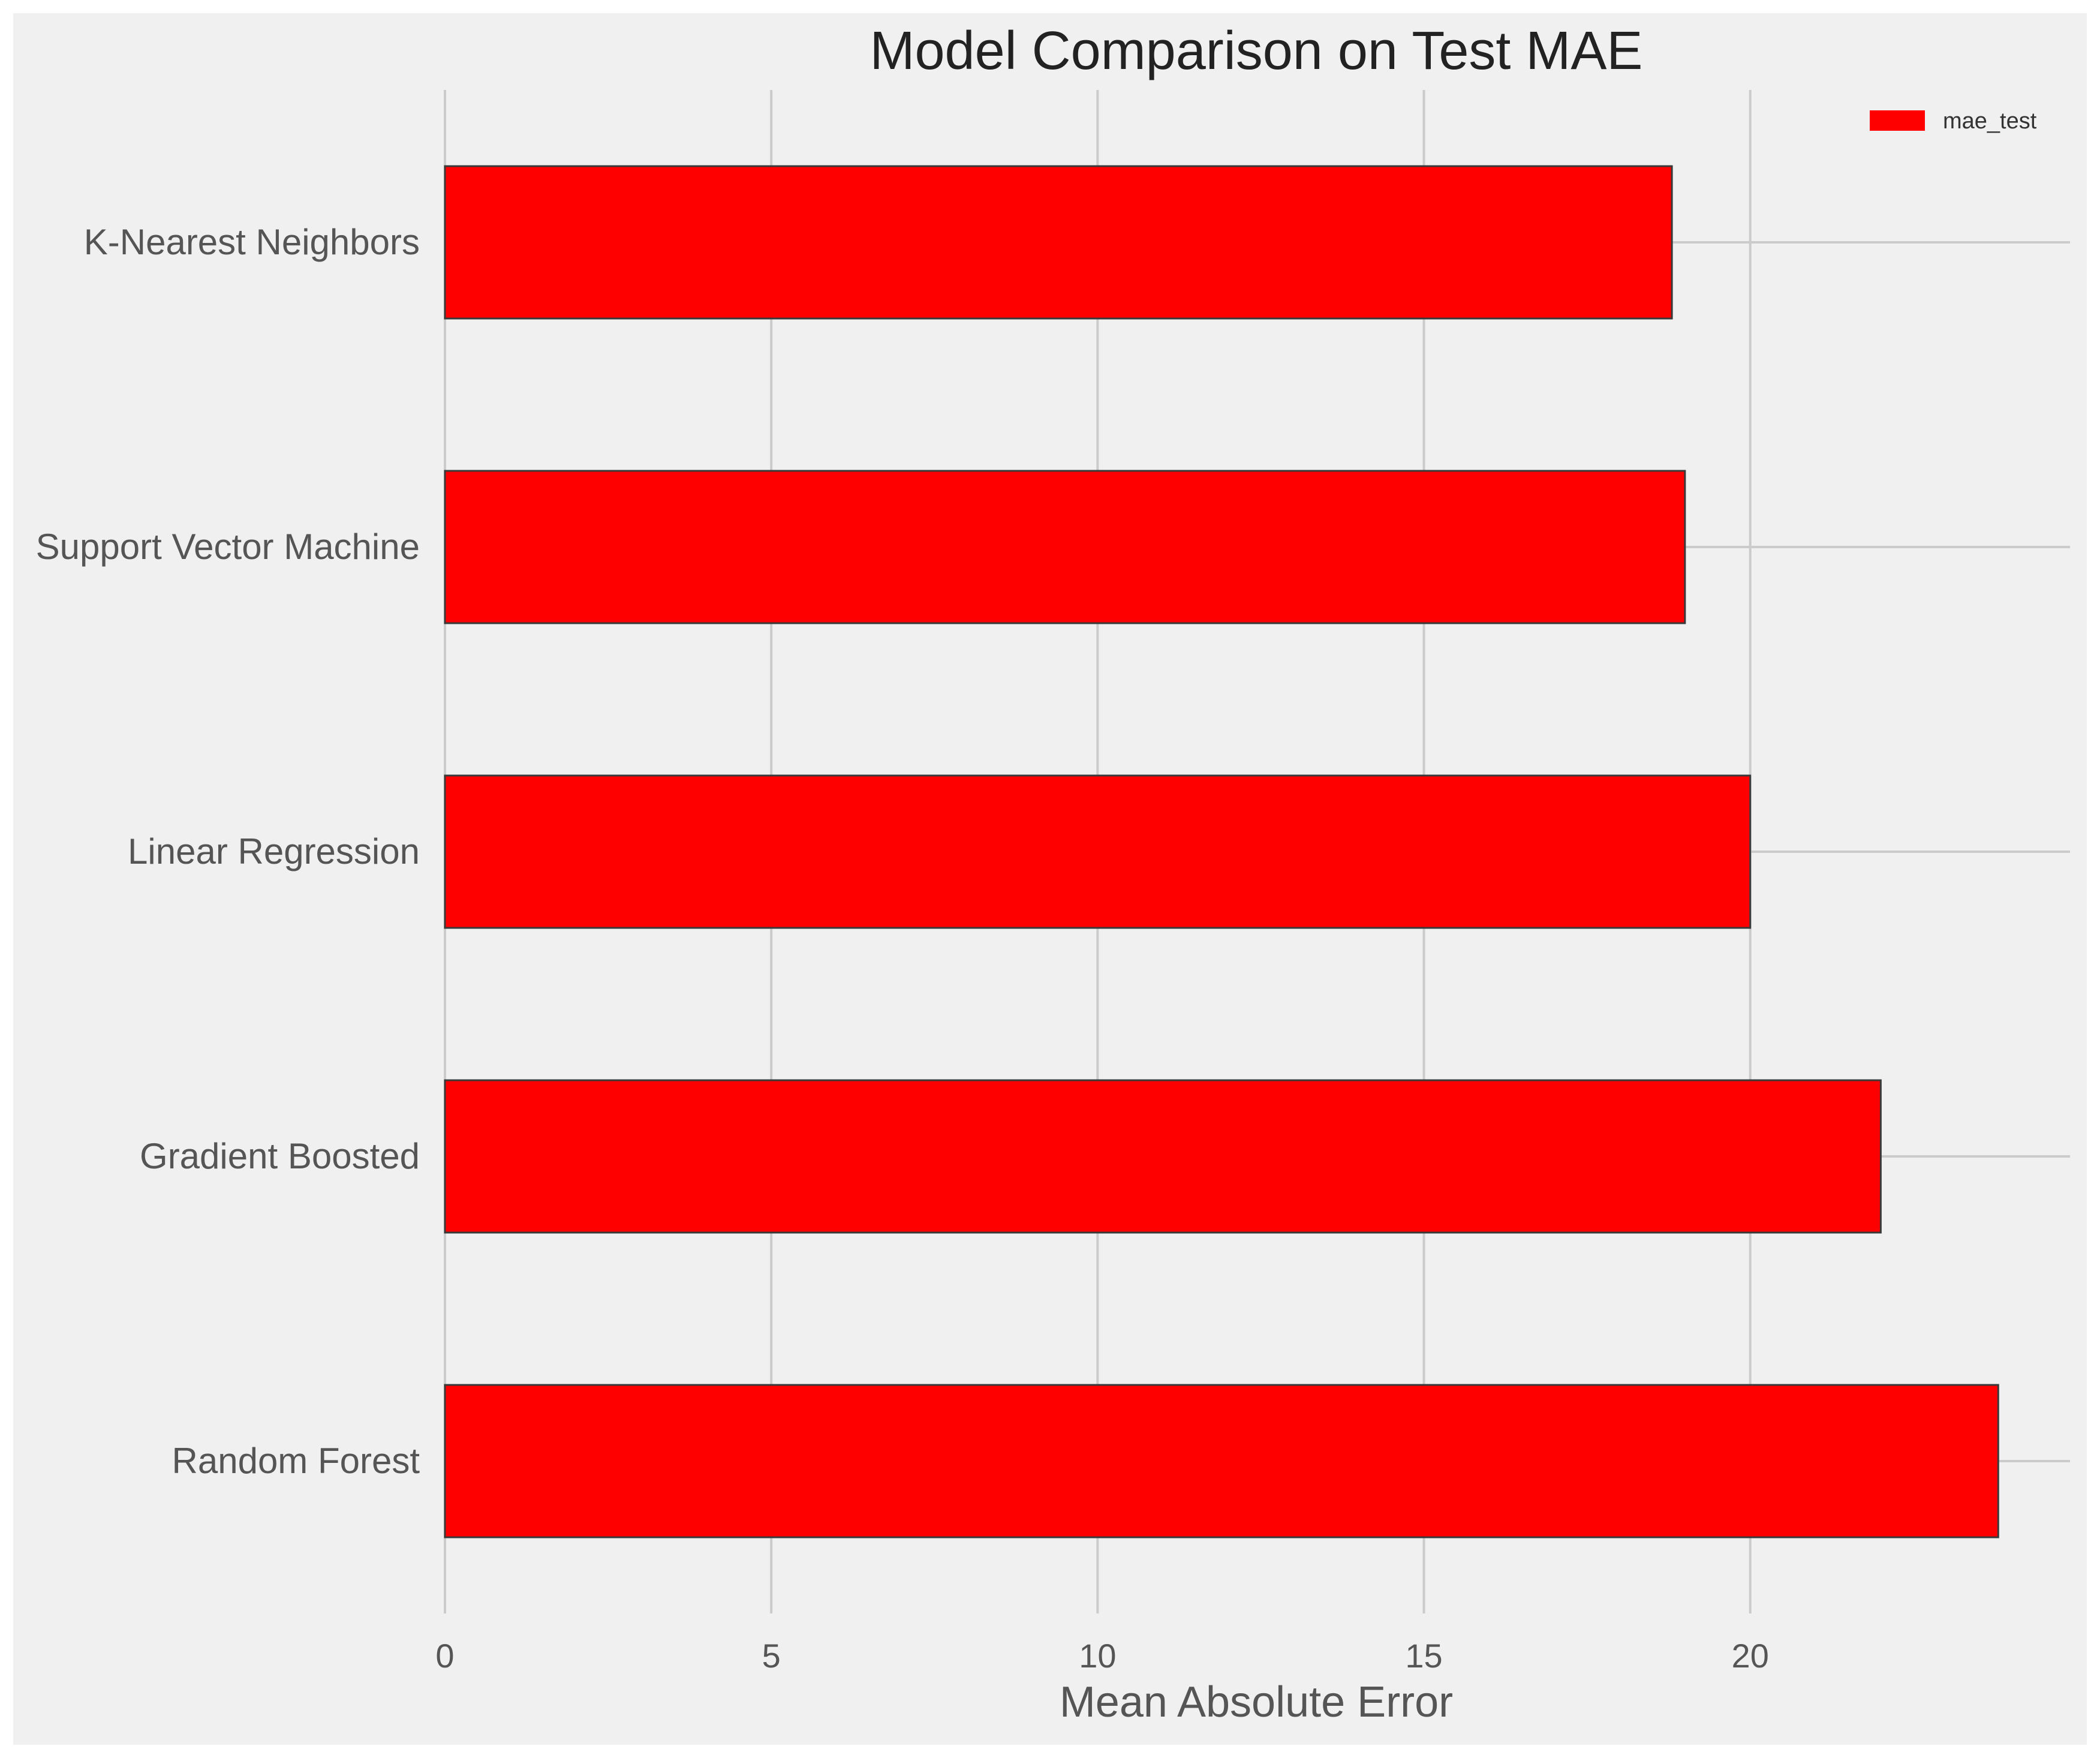  Describe the element at coordinates (274, 851) in the screenshot. I see `category-label: Linear Regression` at that location.